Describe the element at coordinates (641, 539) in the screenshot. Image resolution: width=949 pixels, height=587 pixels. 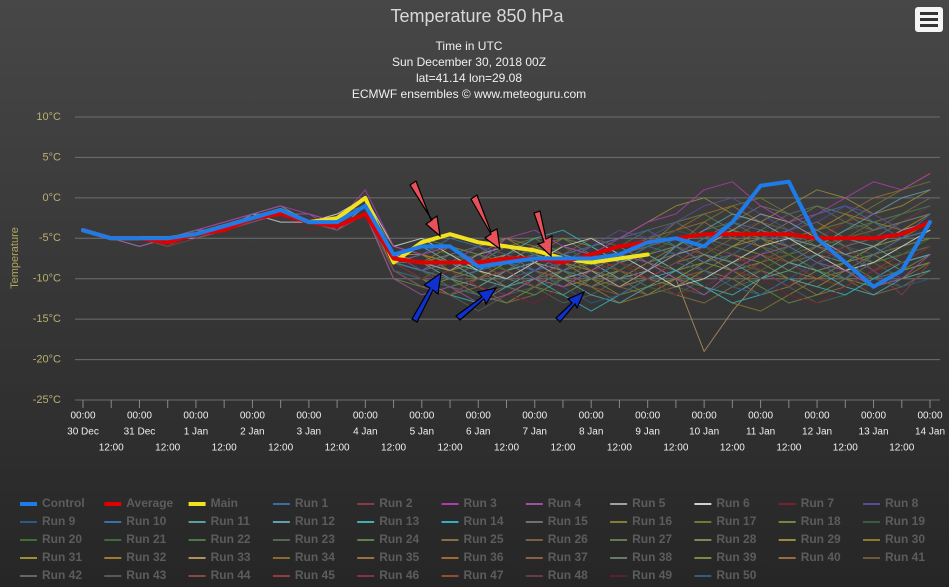
I see `legend-item: Run 27` at that location.